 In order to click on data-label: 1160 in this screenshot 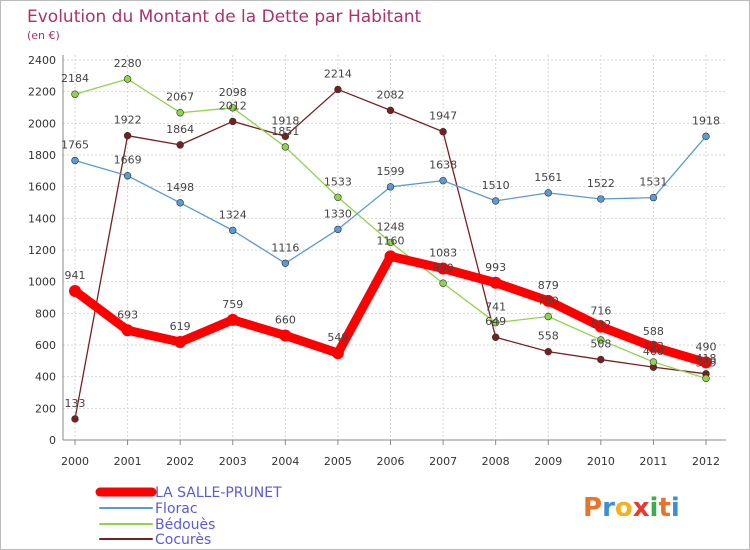, I will do `click(391, 240)`.